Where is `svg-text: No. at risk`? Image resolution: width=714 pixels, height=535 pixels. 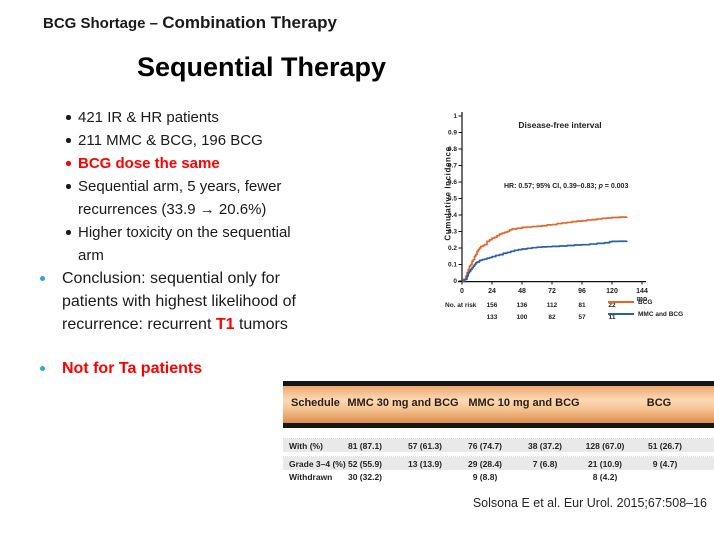
svg-text: No. at risk is located at coordinates (461, 305).